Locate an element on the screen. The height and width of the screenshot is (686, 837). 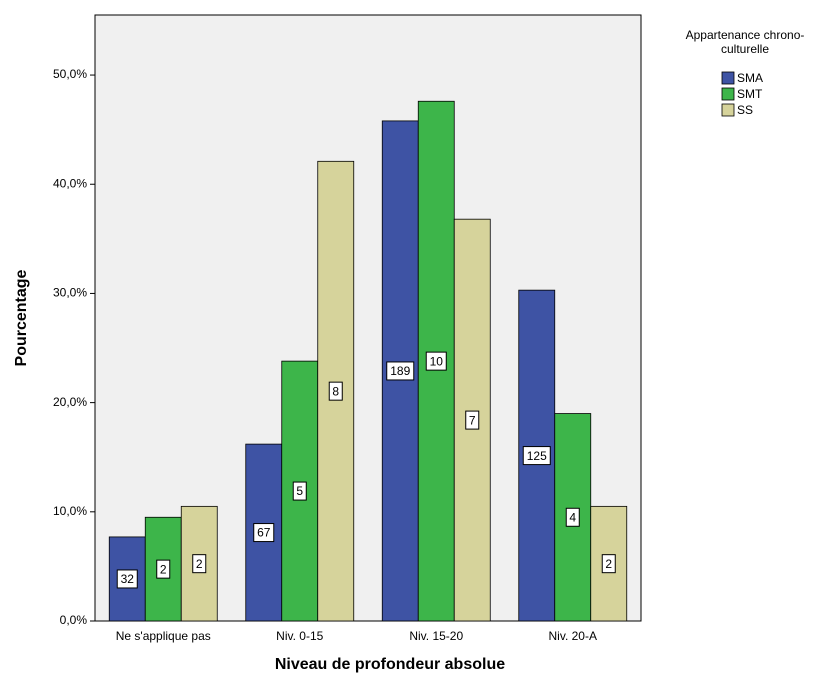
data-label: 125 is located at coordinates (537, 456).